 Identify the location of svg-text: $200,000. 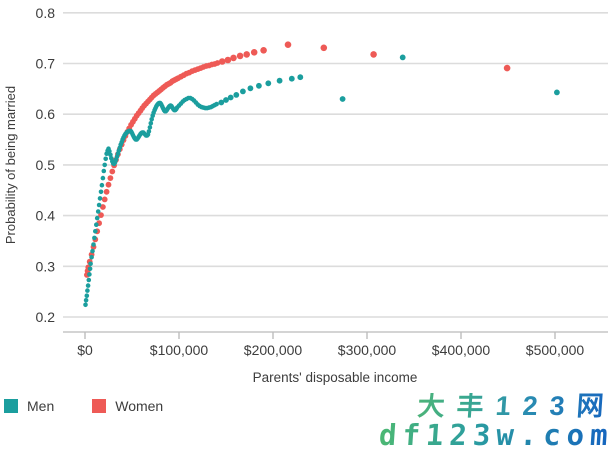
(273, 350).